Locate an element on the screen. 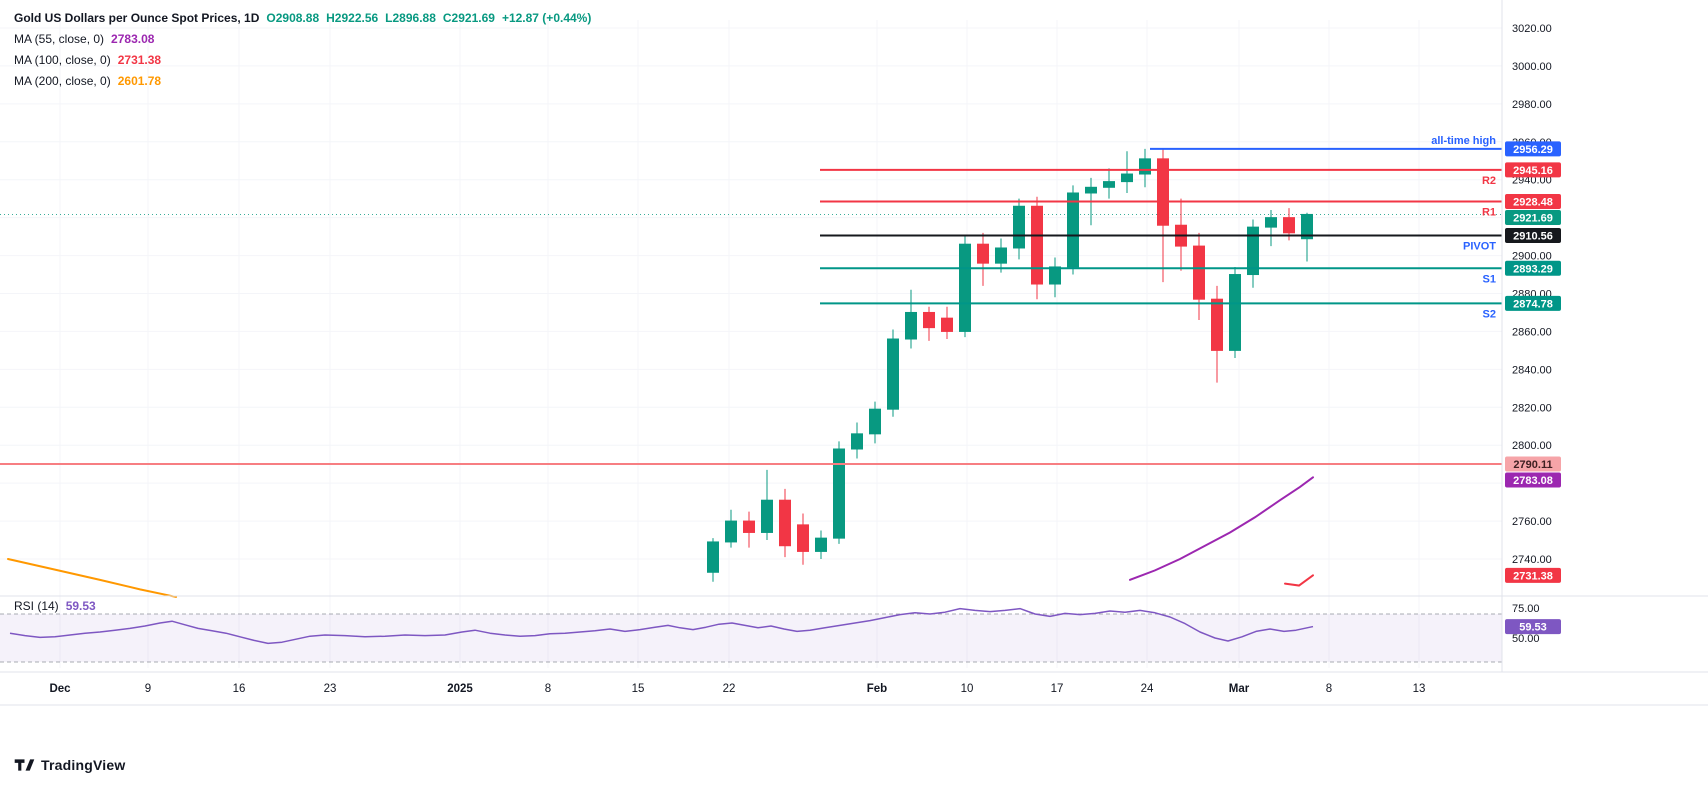 Image resolution: width=1708 pixels, height=797 pixels. price-tag: 2790.11 is located at coordinates (1533, 464).